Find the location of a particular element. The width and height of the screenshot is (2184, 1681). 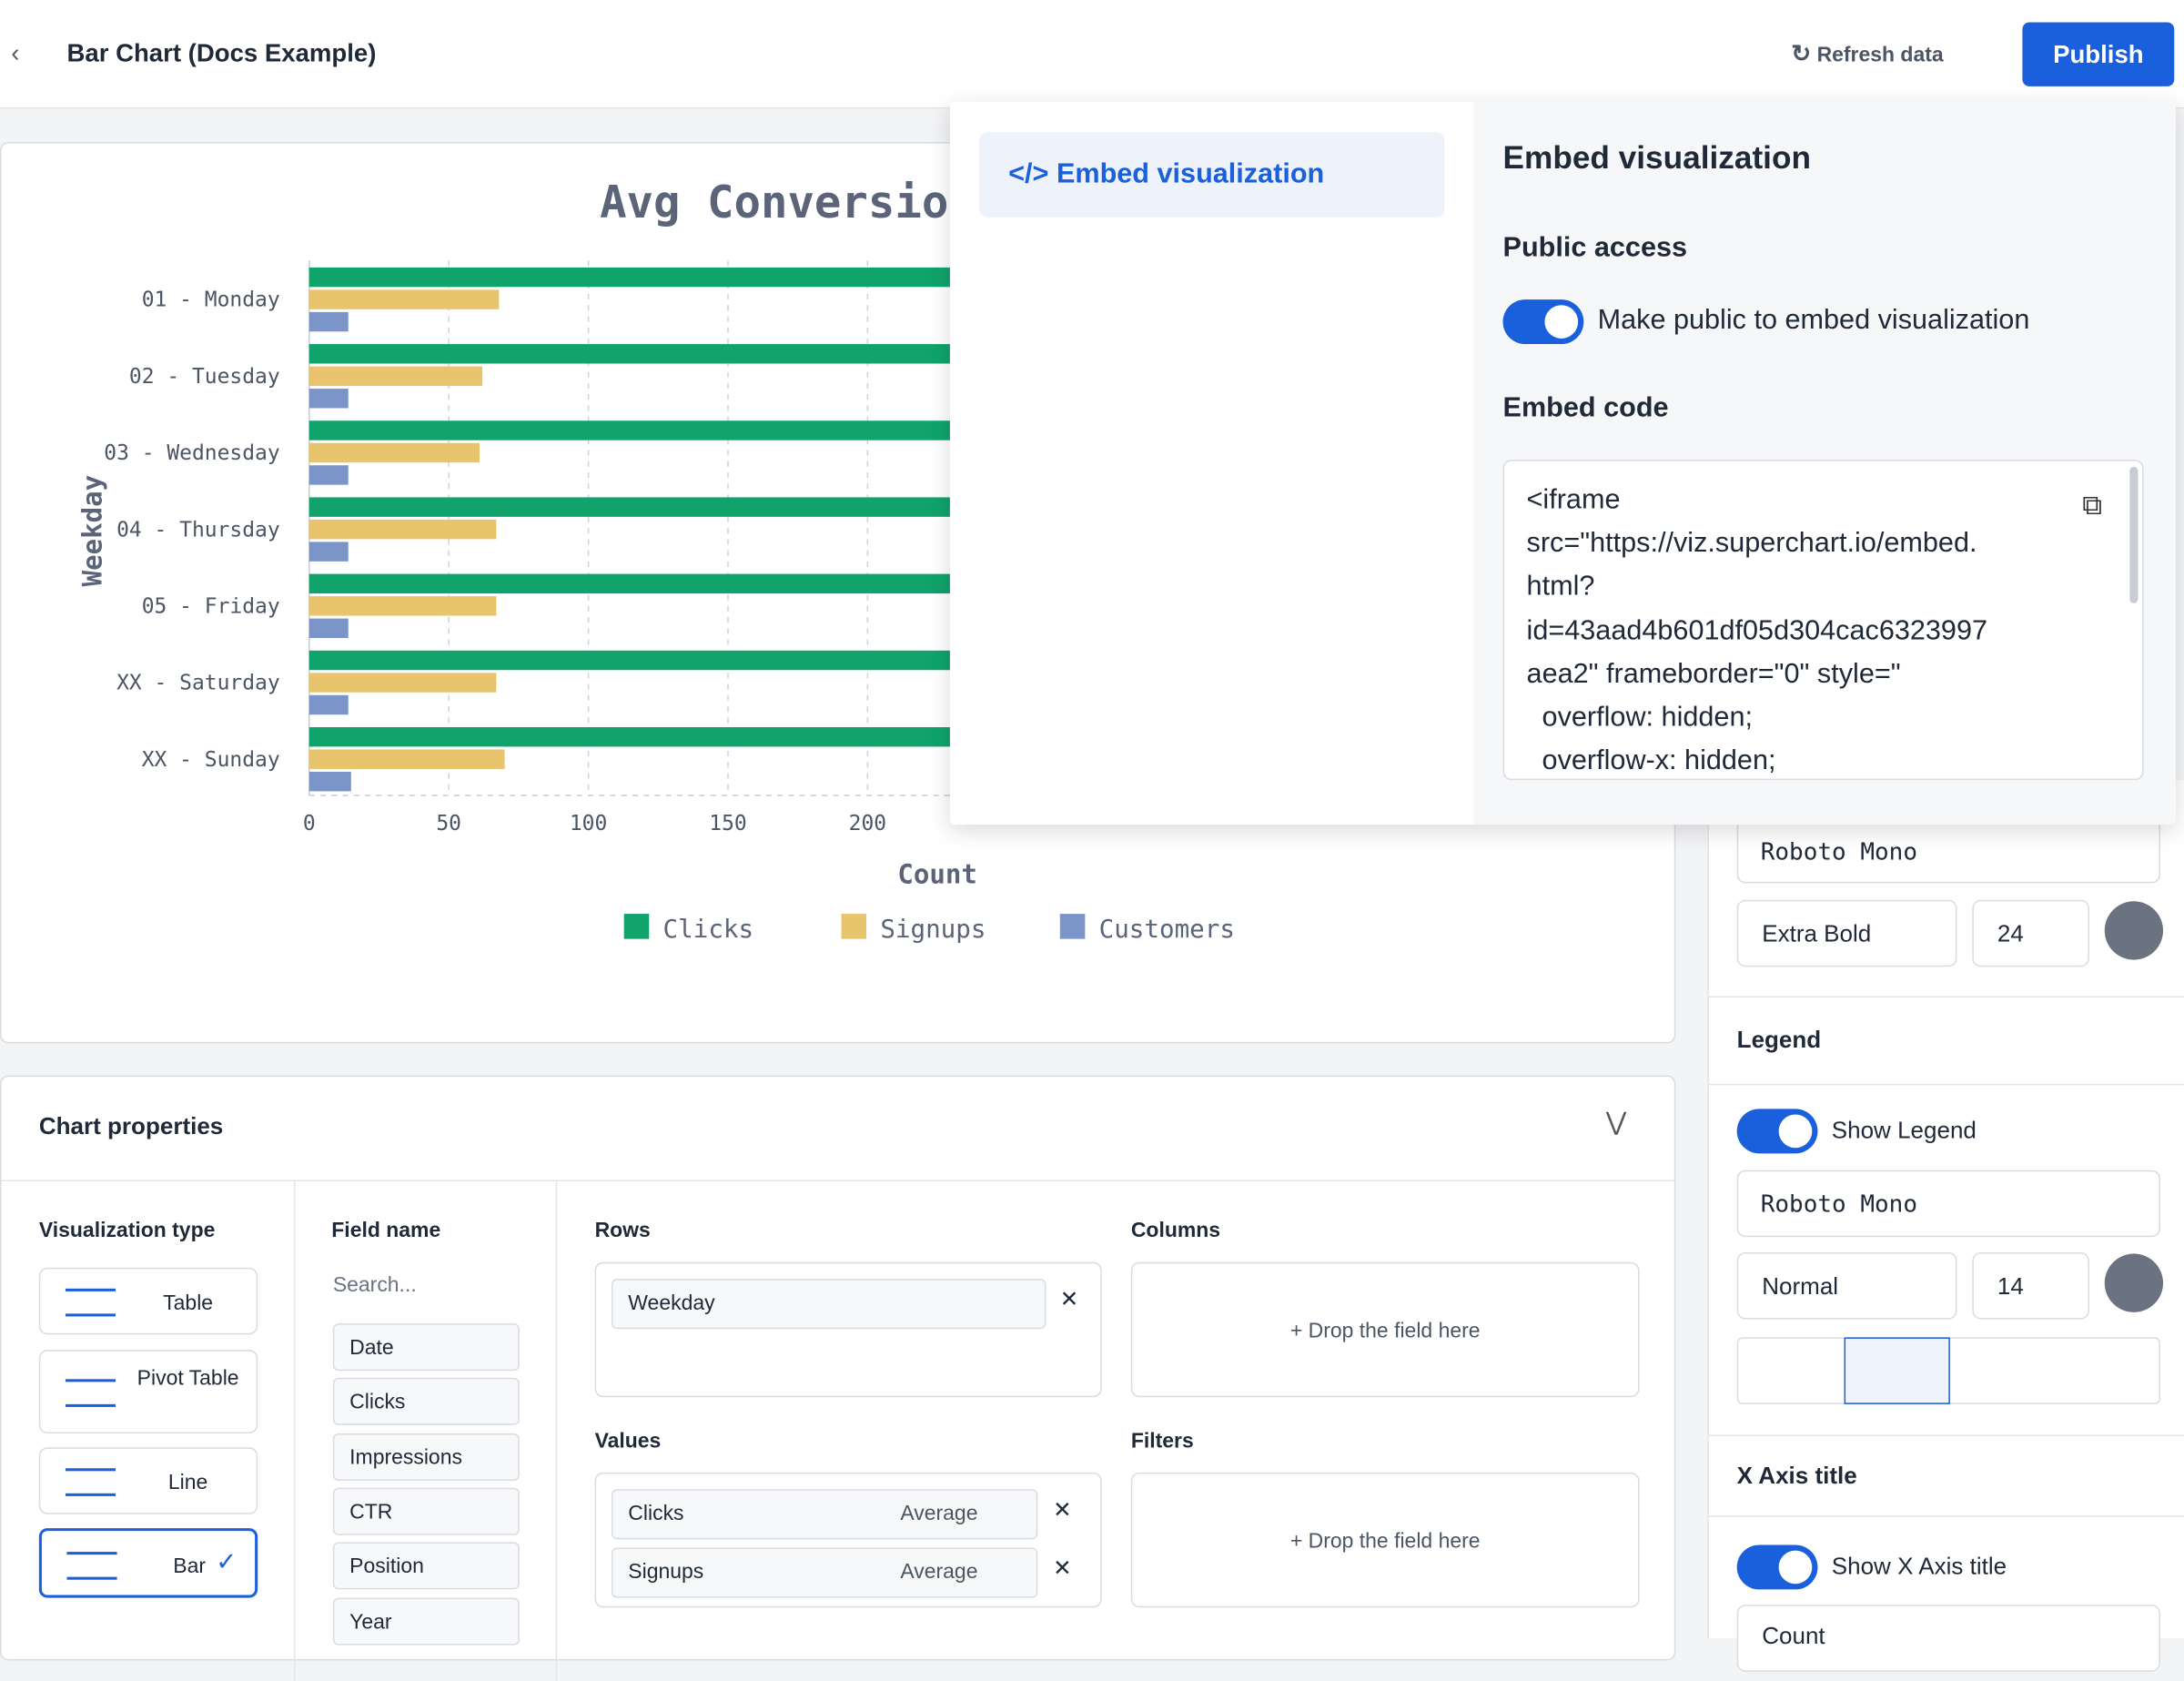

legend-position-selected is located at coordinates (1897, 1370).